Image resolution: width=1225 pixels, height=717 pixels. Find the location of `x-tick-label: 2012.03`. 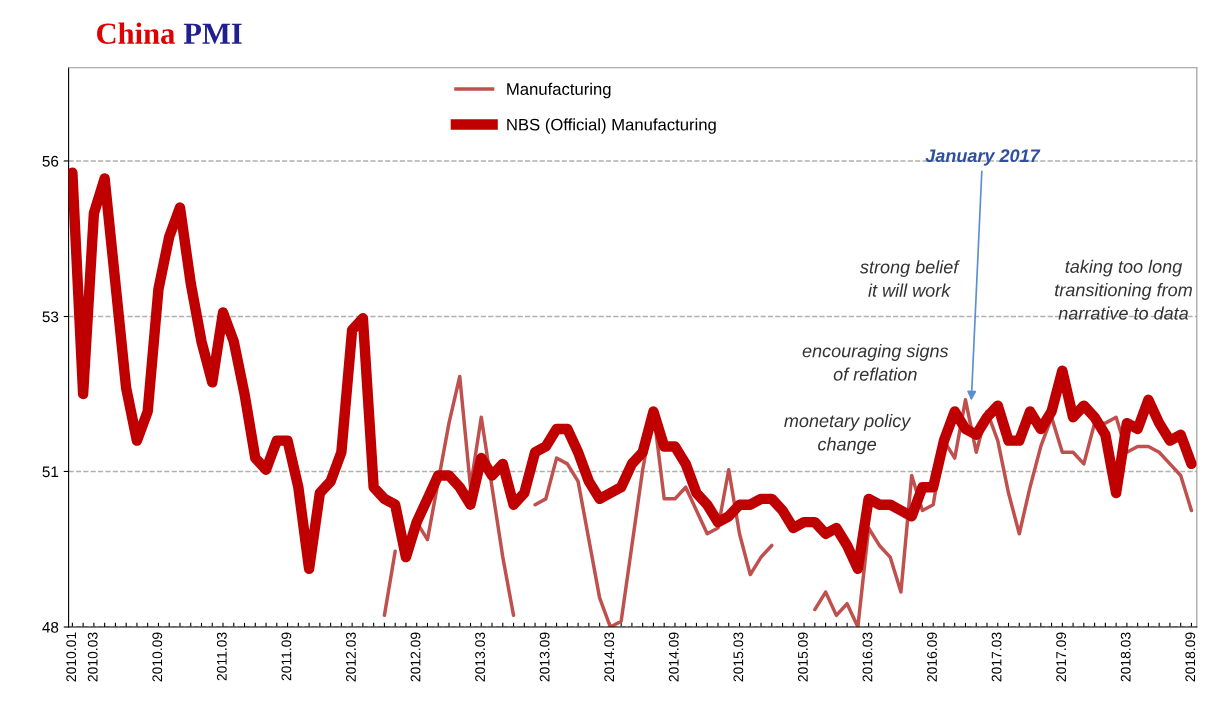

x-tick-label: 2012.03 is located at coordinates (351, 657).